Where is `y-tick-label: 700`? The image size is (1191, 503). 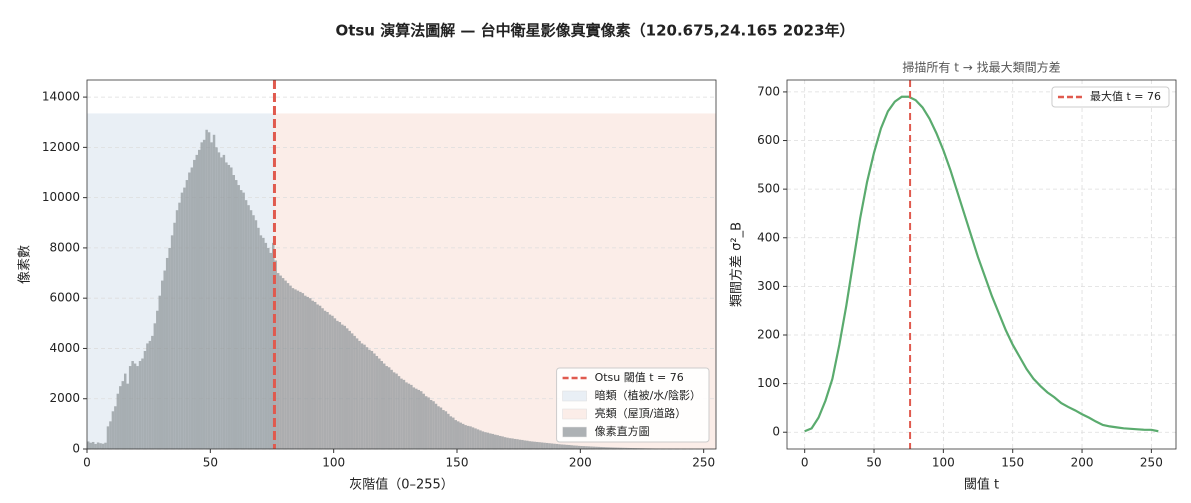 y-tick-label: 700 is located at coordinates (768, 91).